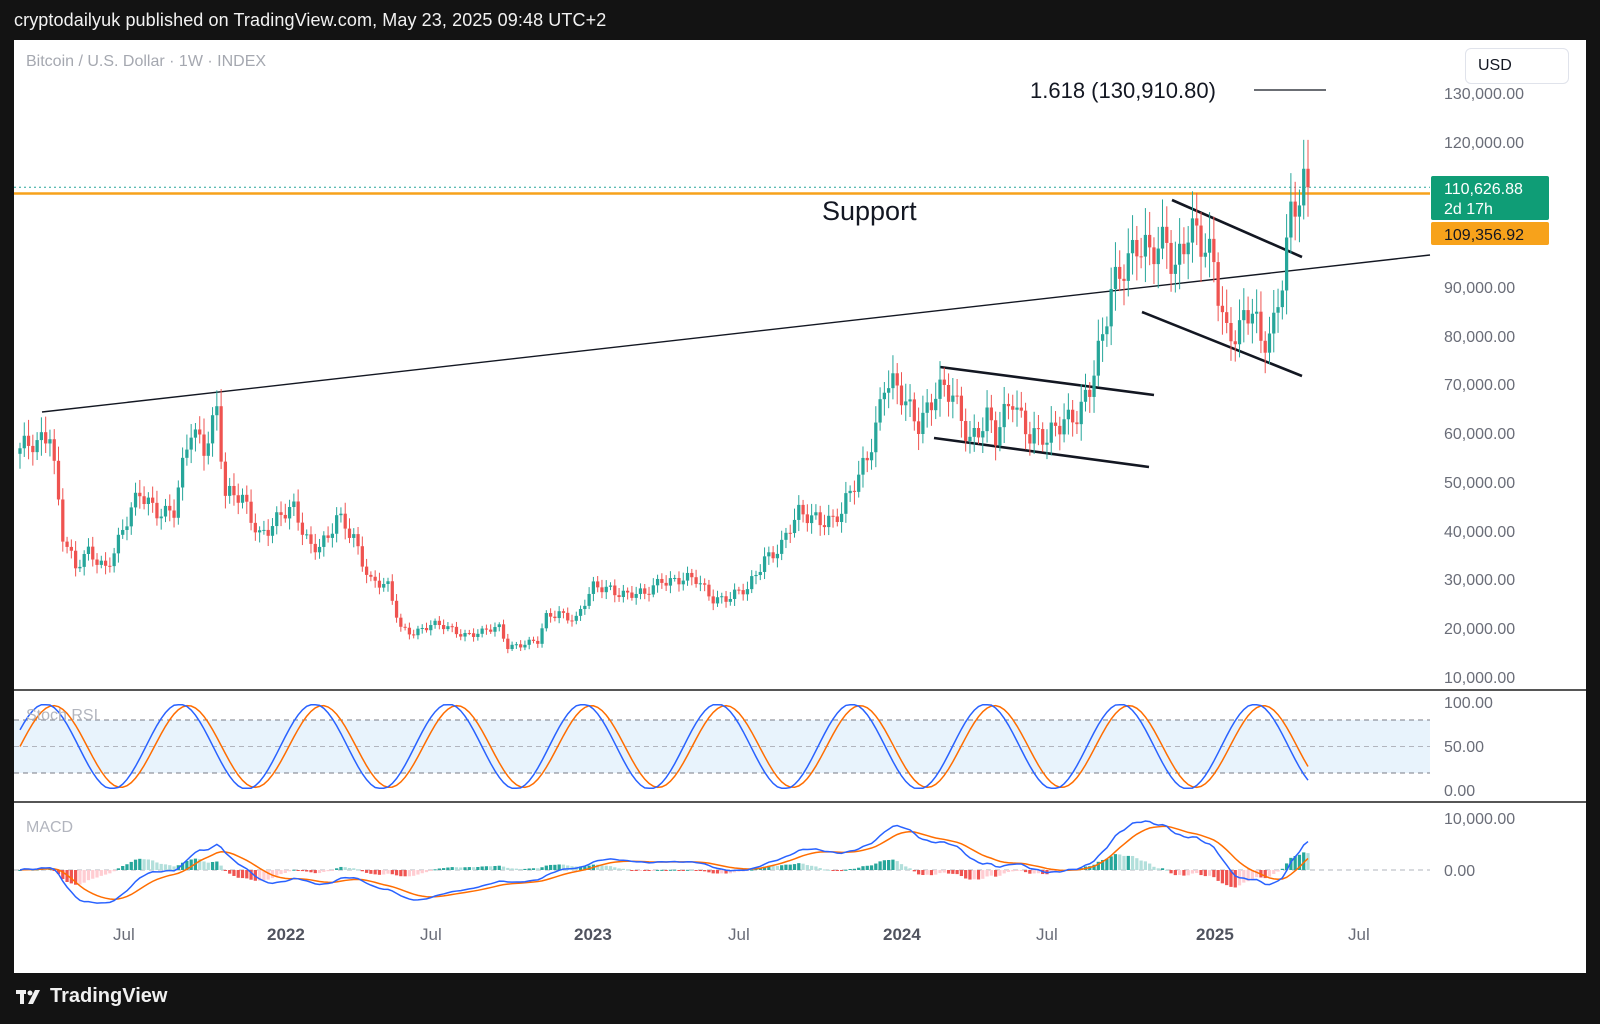  What do you see at coordinates (869, 211) in the screenshot?
I see `support-label: Support` at bounding box center [869, 211].